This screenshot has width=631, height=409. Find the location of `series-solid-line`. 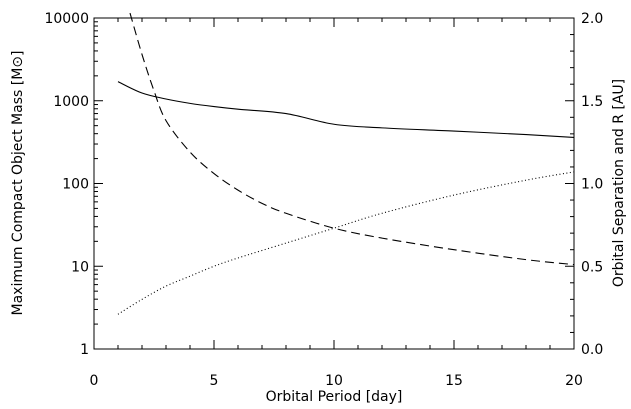

series-solid-line is located at coordinates (345, 110).